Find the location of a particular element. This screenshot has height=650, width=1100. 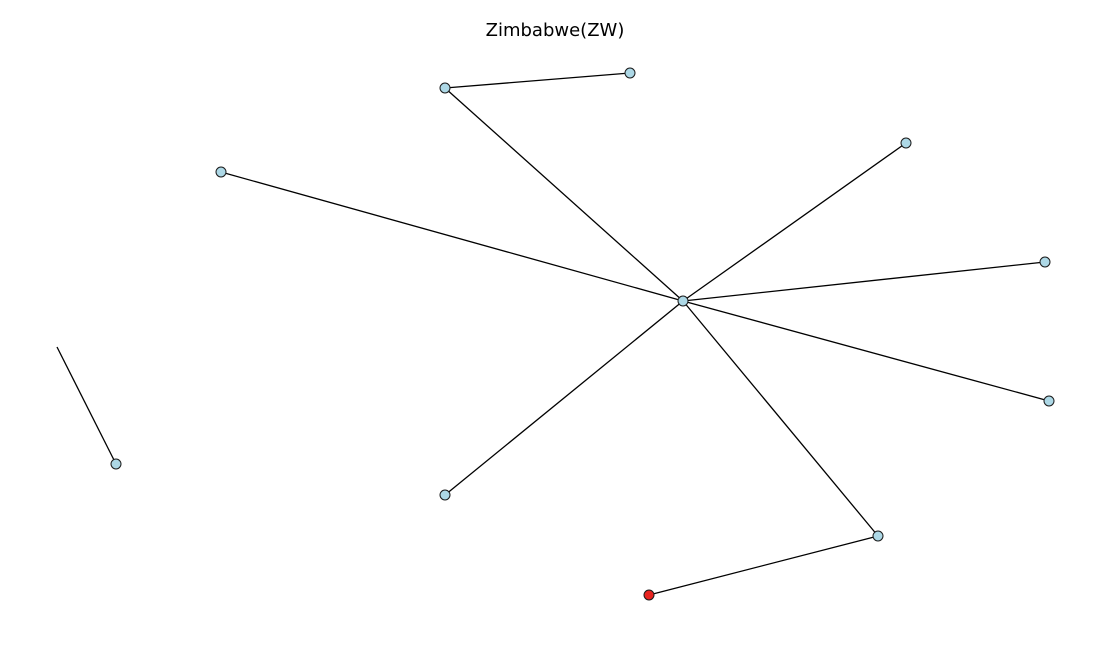

edge-n-top-left-hub is located at coordinates (564, 194).